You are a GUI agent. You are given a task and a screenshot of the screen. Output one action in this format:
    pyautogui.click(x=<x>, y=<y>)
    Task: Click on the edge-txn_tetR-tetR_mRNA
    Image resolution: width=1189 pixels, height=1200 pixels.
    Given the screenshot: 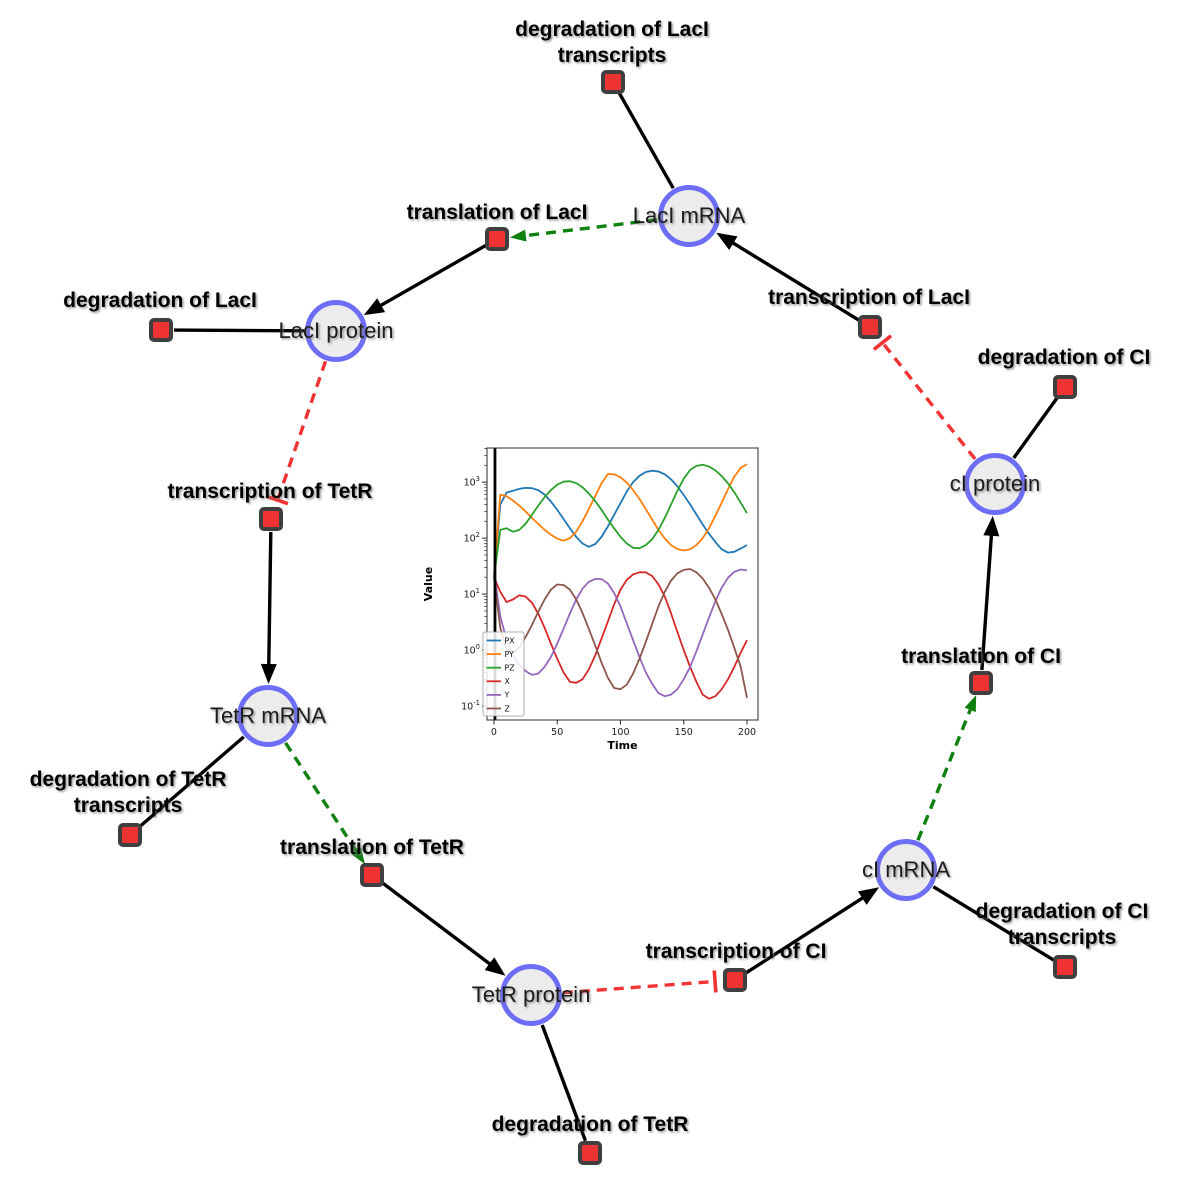 What is the action you would take?
    pyautogui.click(x=269, y=602)
    